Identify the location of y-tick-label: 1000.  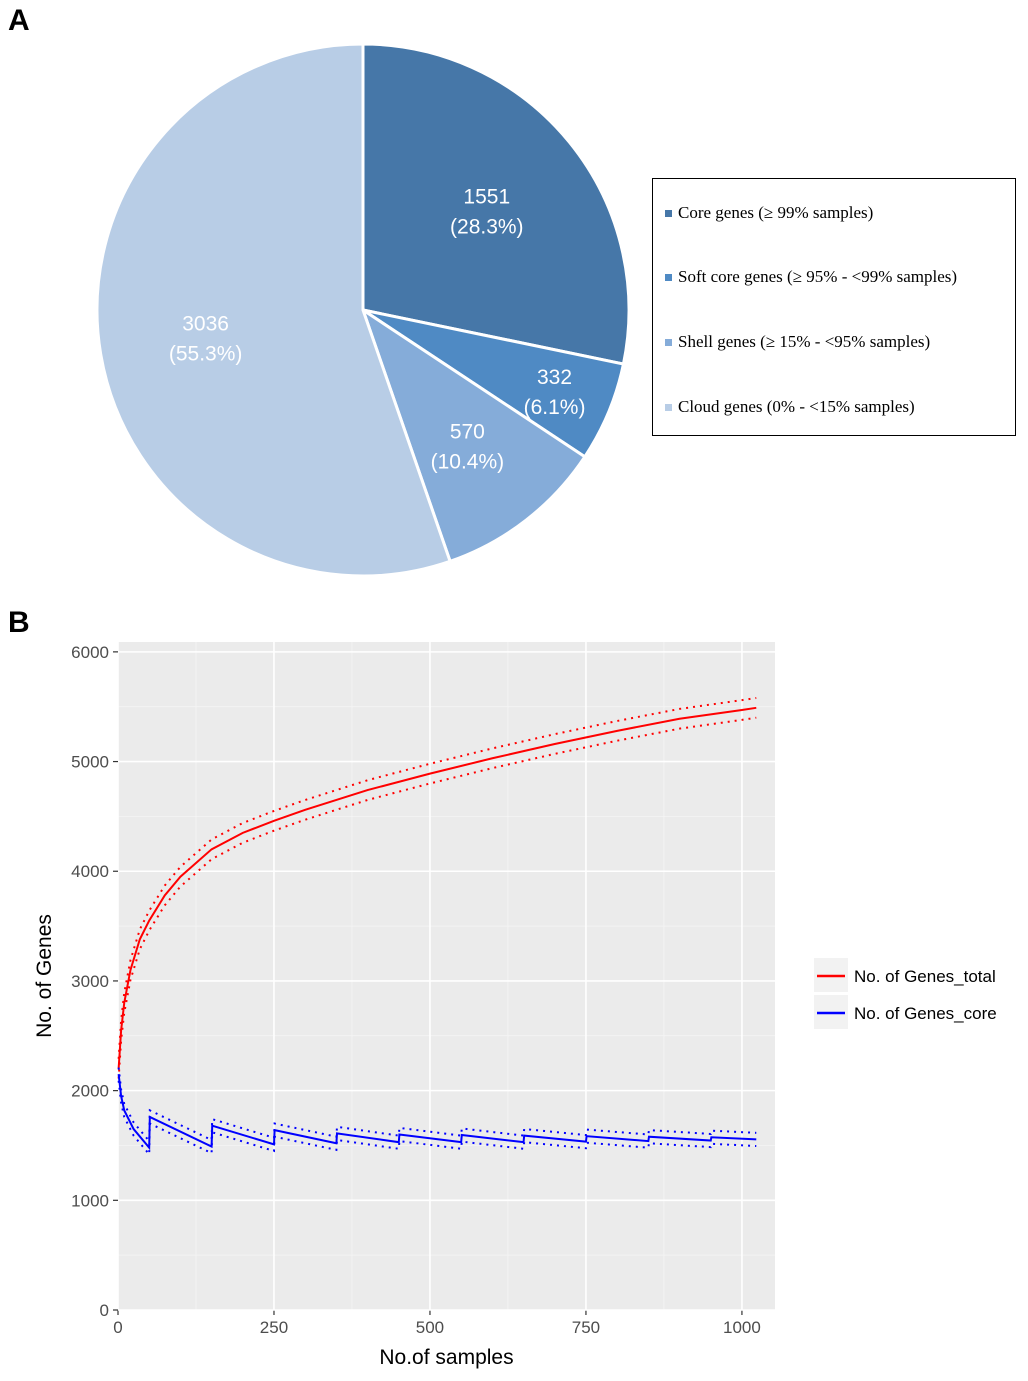
(90, 1200).